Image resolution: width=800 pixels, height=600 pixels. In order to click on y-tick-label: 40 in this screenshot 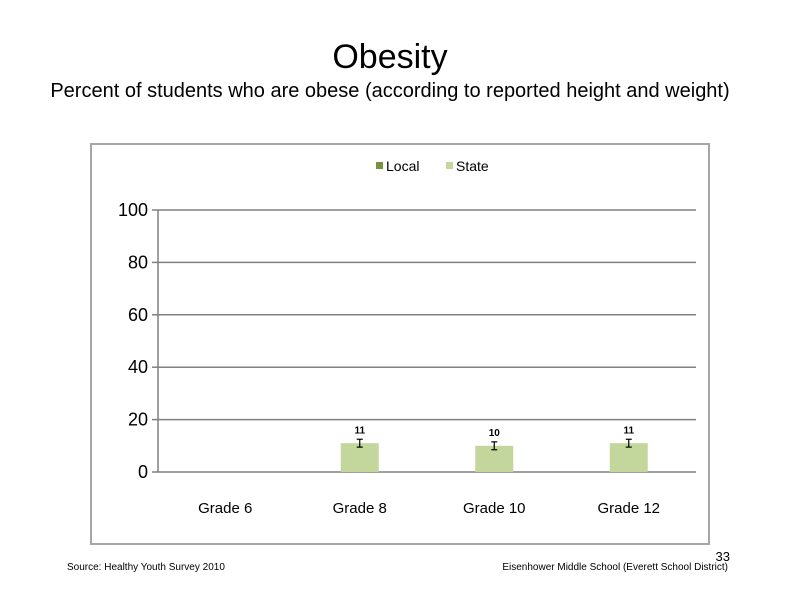, I will do `click(138, 367)`.